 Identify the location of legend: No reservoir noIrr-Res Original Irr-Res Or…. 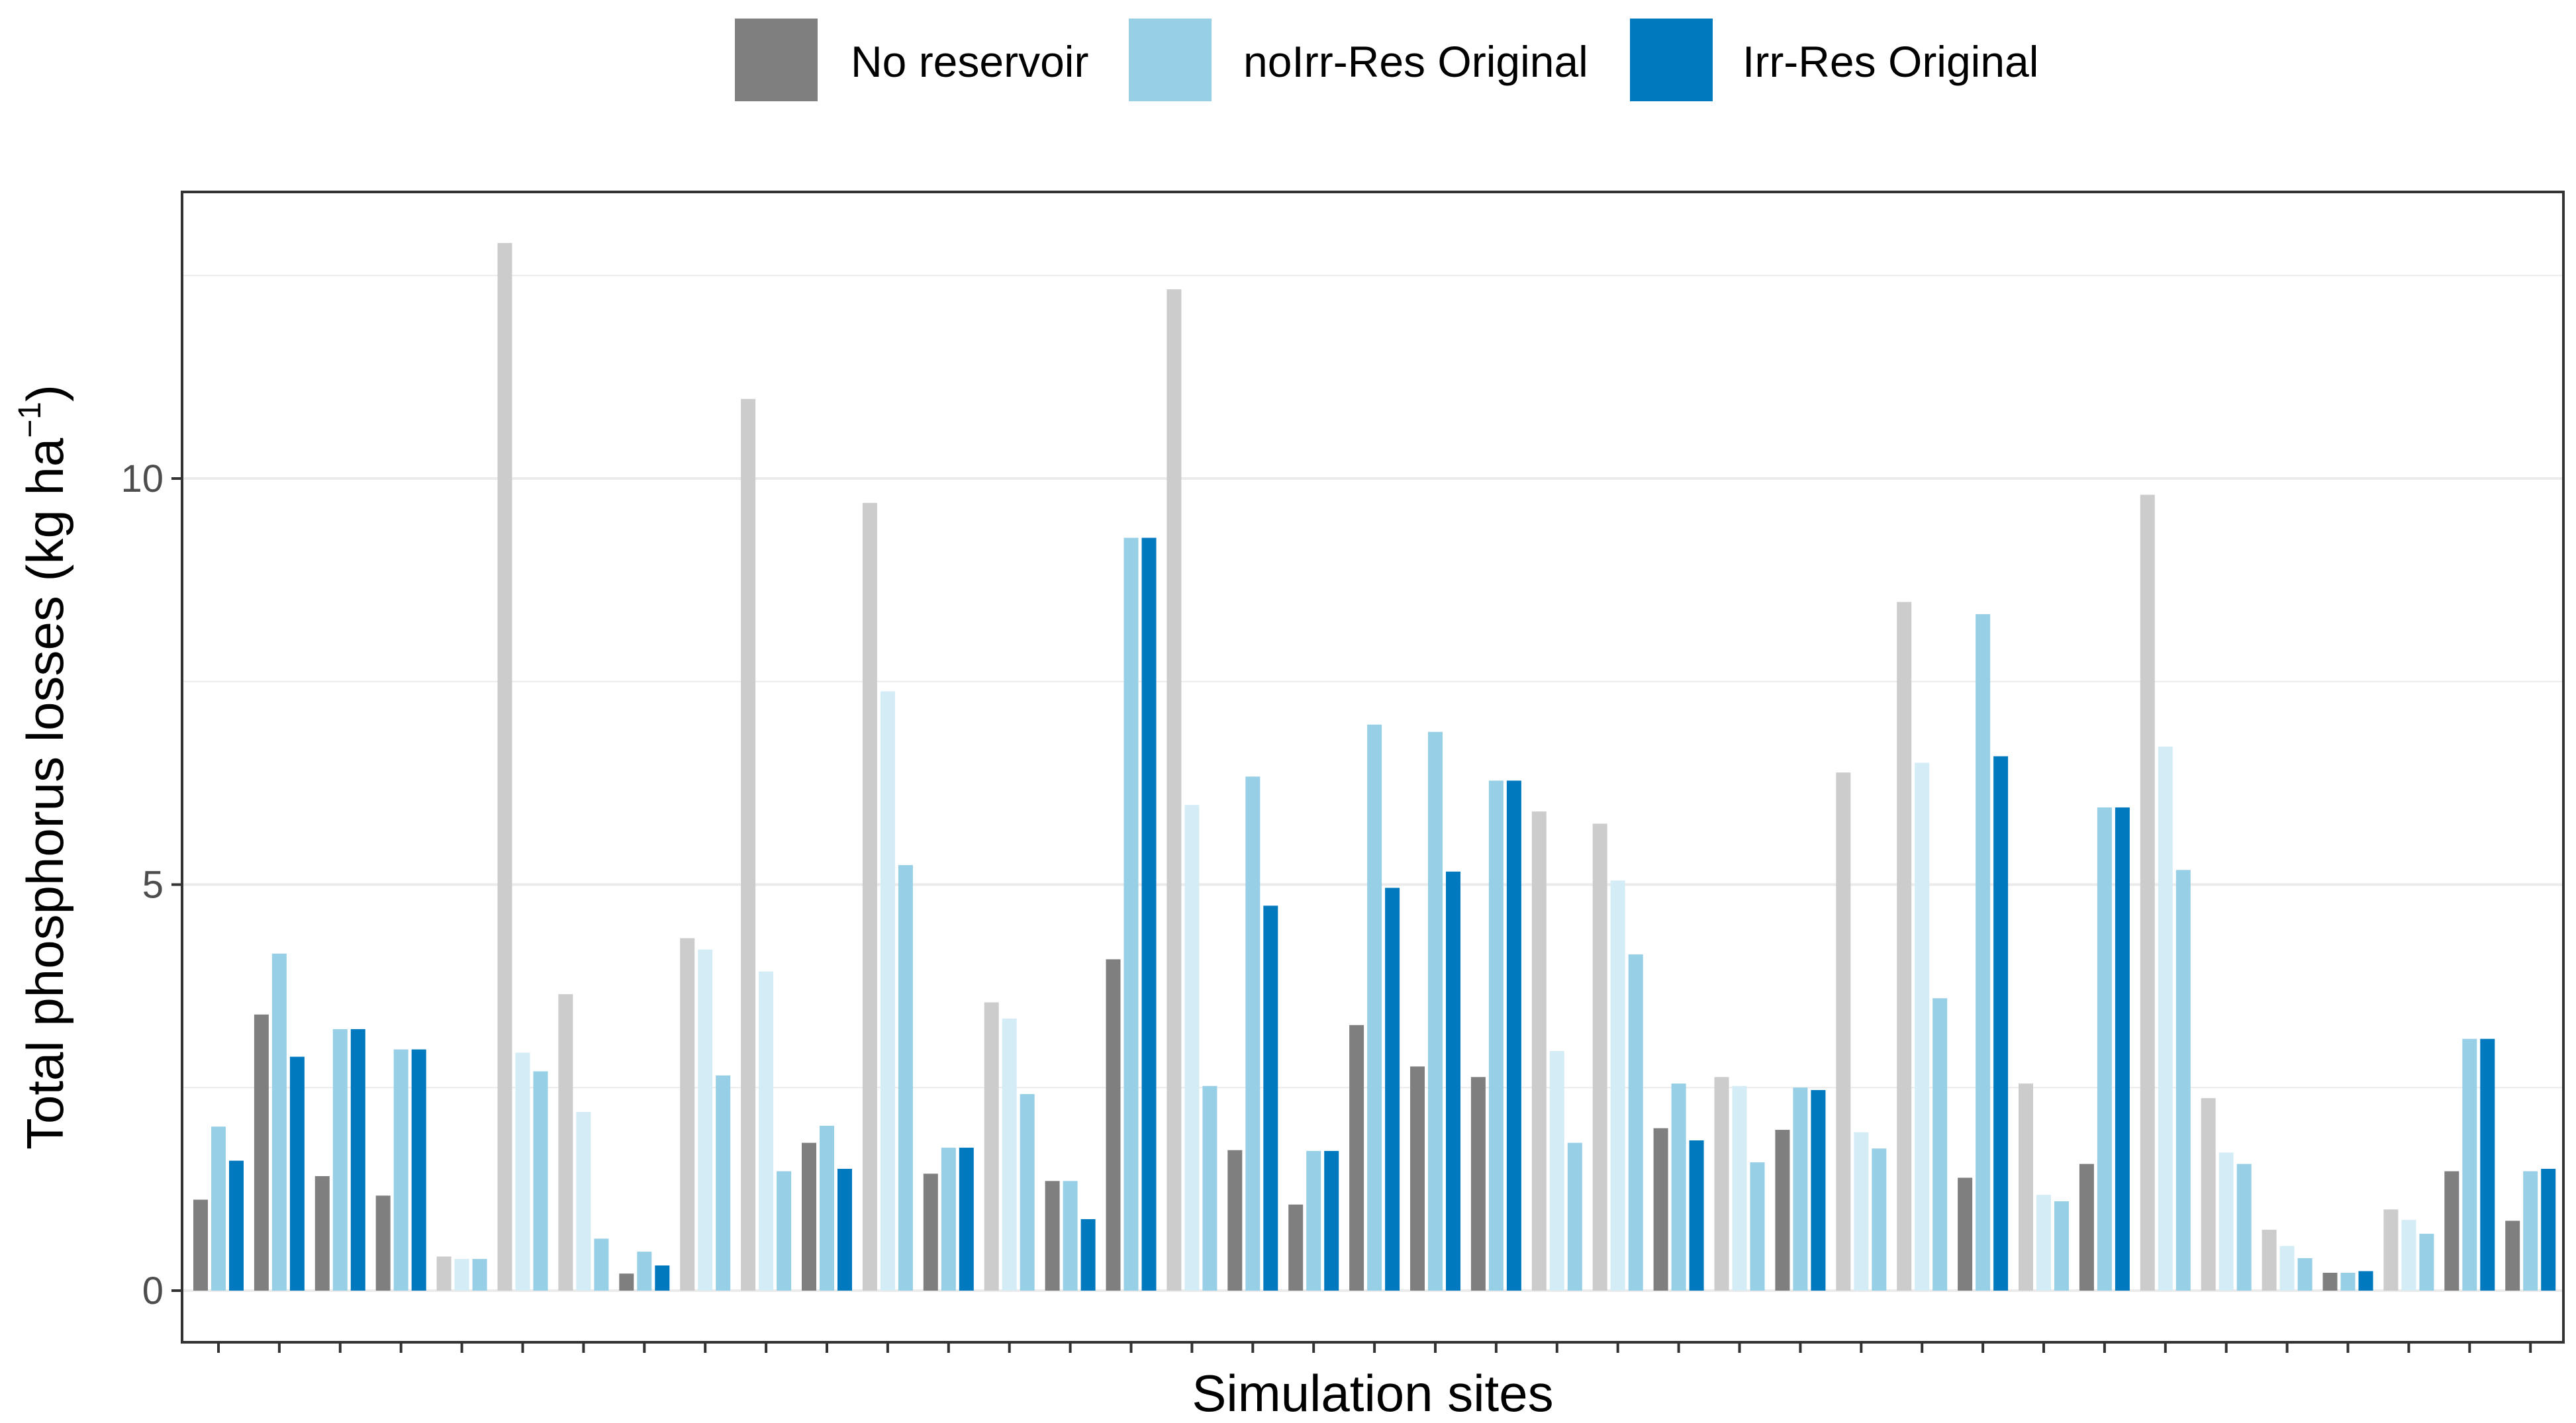
(1386, 60).